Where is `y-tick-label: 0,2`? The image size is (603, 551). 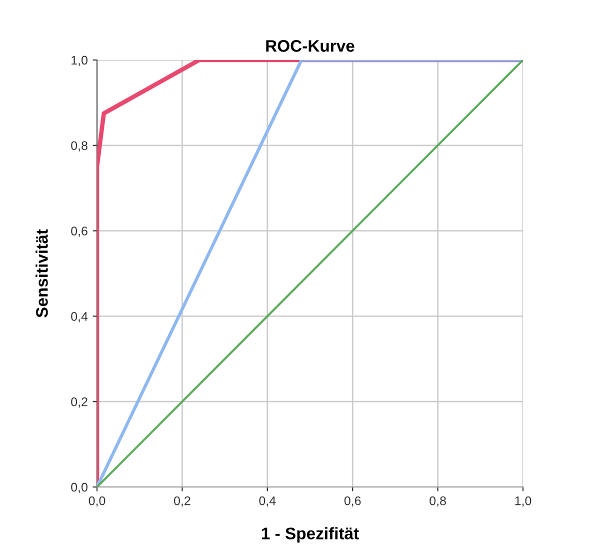
y-tick-label: 0,2 is located at coordinates (79, 402).